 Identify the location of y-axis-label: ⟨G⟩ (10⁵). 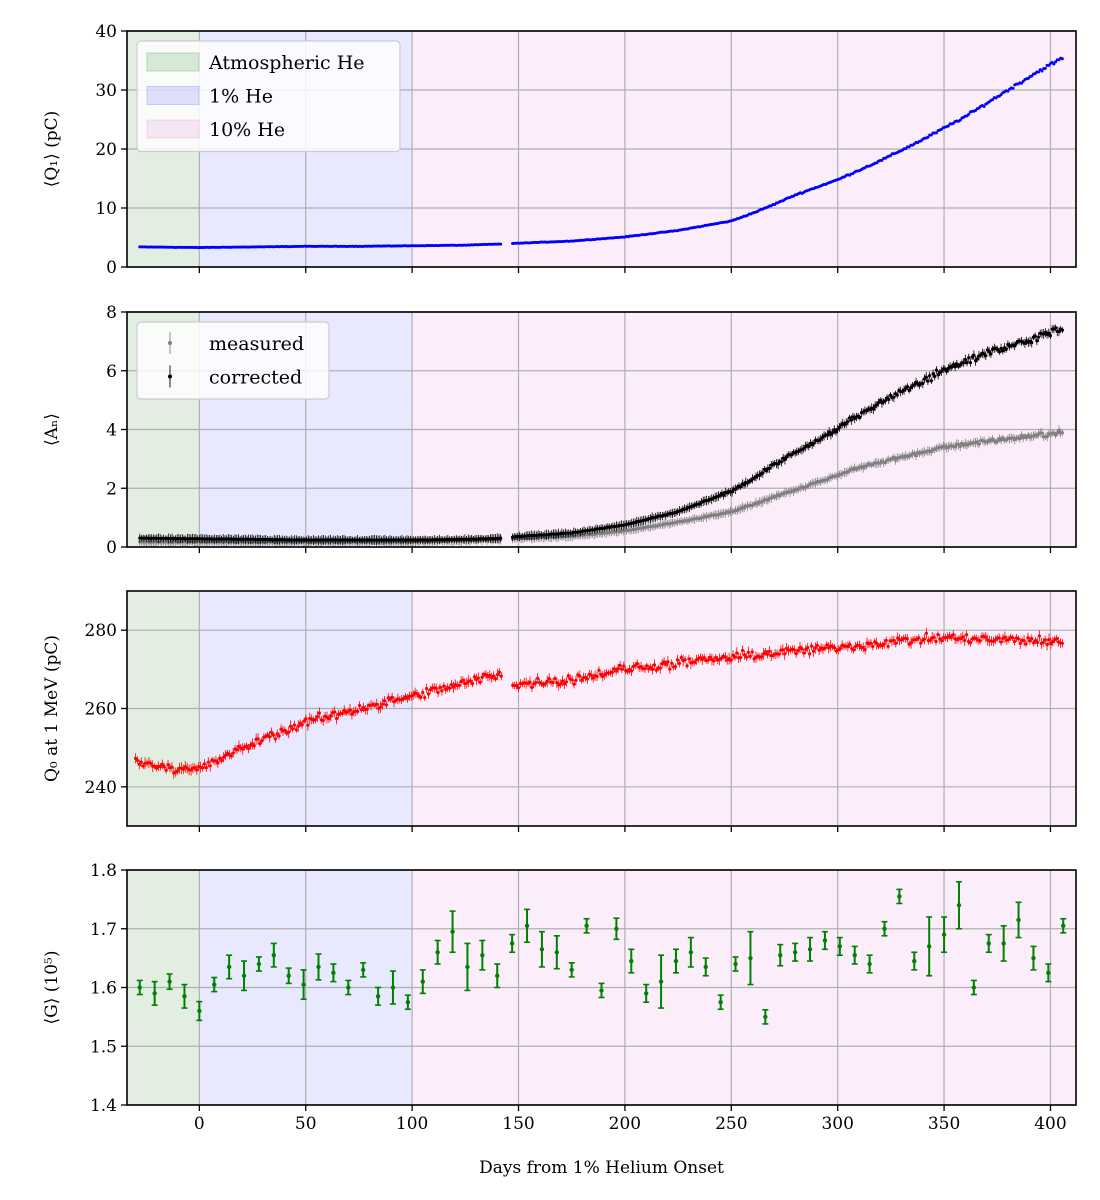
(52, 988).